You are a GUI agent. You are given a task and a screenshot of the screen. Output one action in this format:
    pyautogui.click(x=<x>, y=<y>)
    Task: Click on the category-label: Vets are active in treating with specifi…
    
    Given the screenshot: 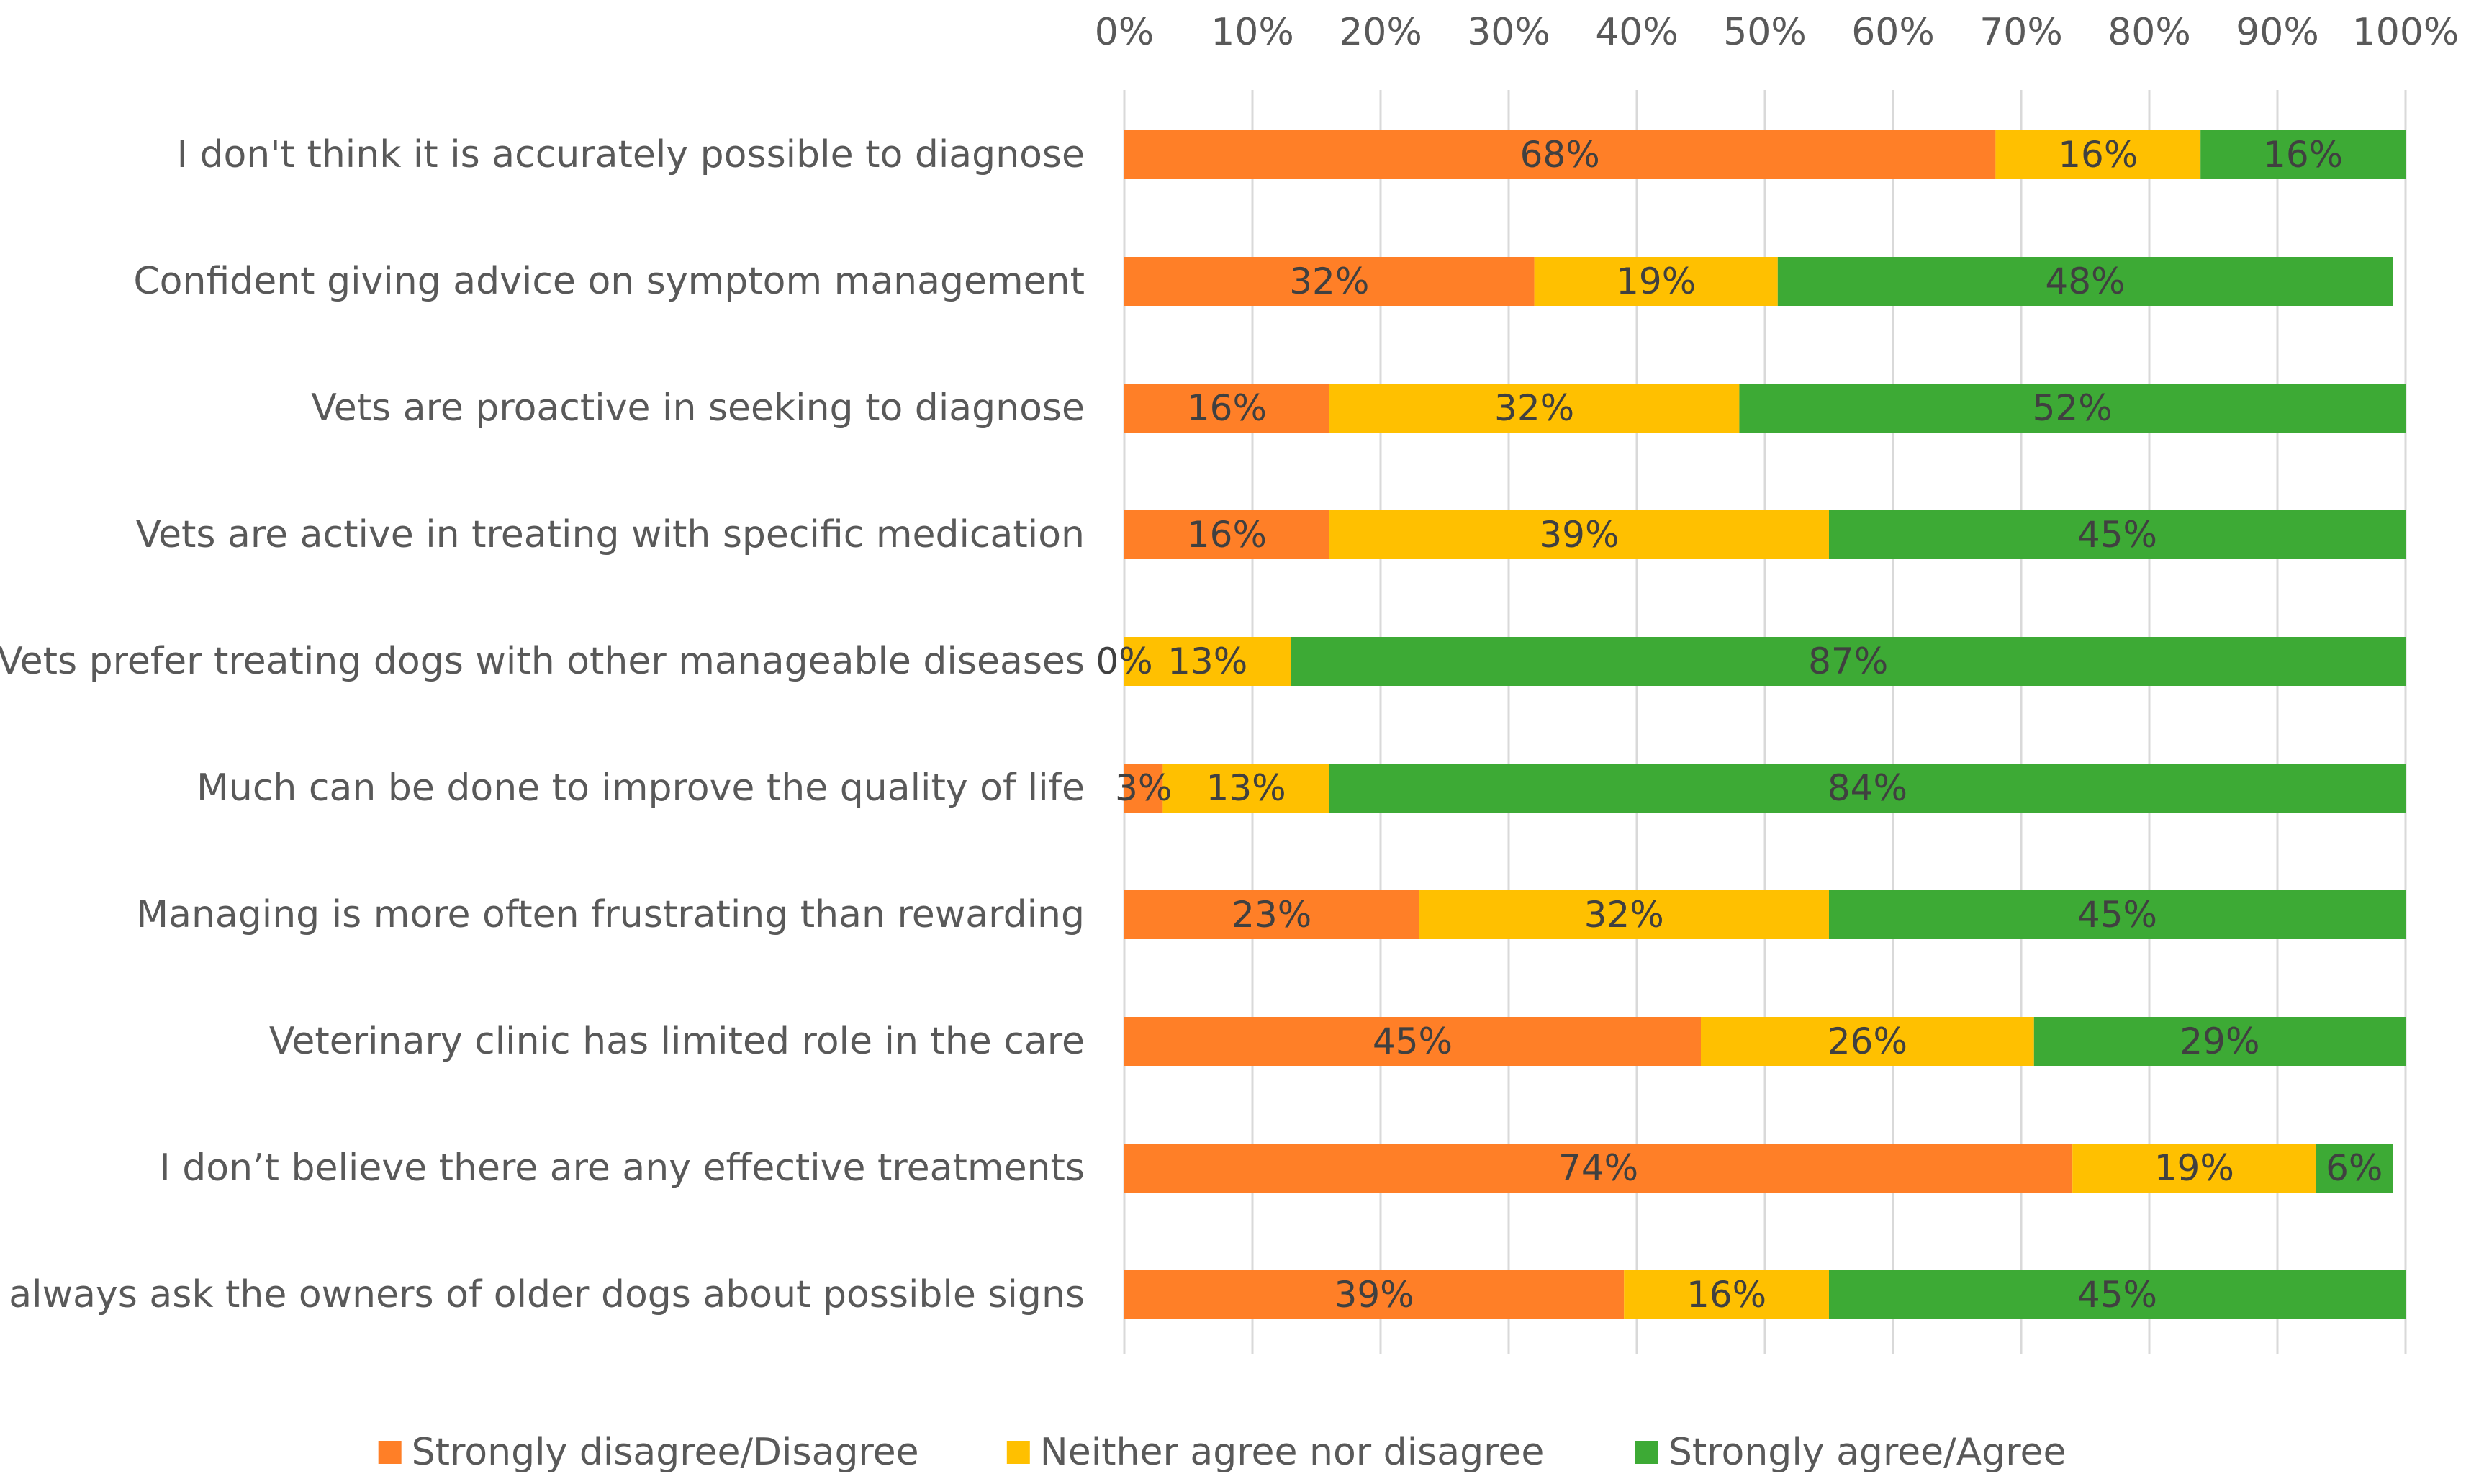 What is the action you would take?
    pyautogui.click(x=610, y=534)
    